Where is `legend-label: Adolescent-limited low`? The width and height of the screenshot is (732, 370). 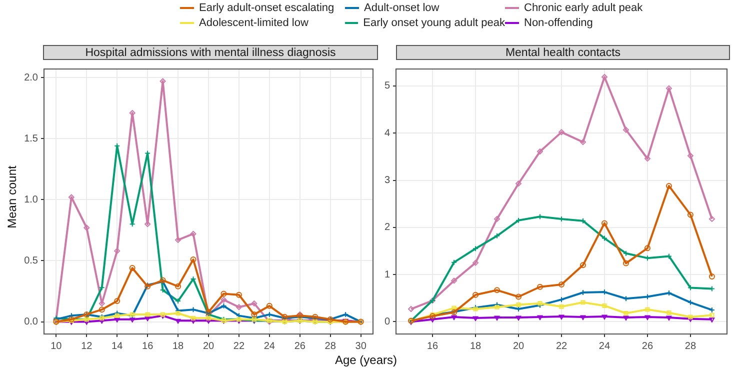 legend-label: Adolescent-limited low is located at coordinates (254, 23).